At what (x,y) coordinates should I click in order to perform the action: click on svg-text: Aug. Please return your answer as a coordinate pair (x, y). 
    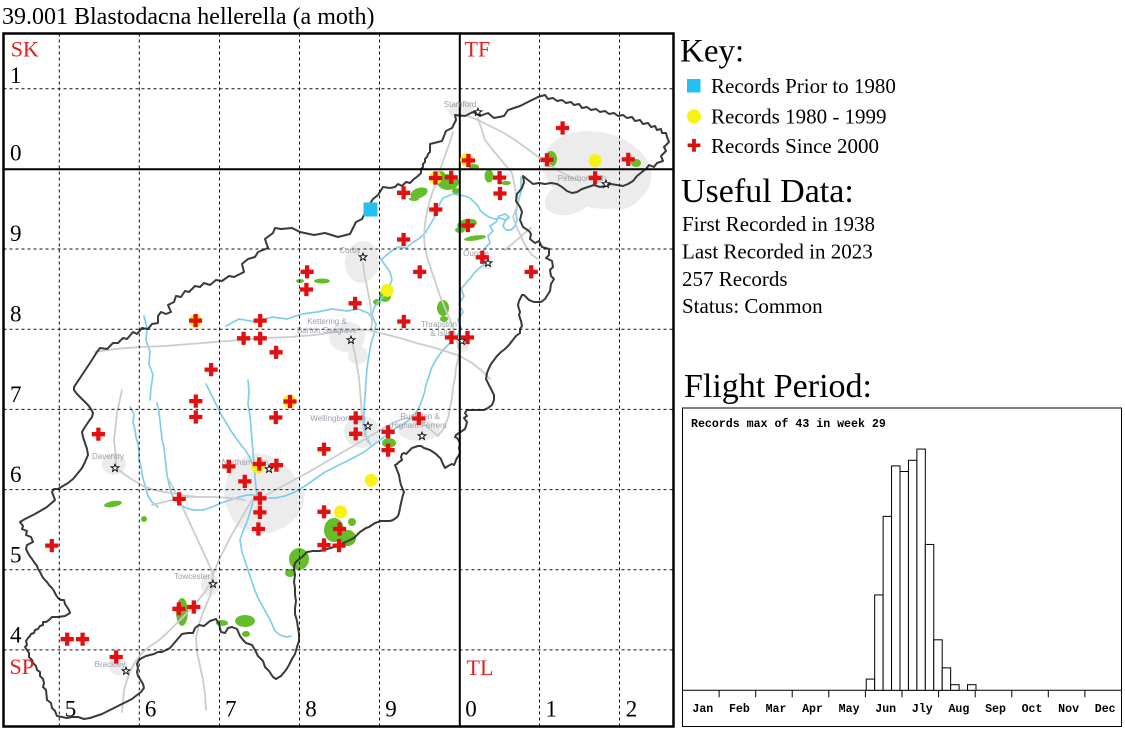
    Looking at the image, I should click on (958, 709).